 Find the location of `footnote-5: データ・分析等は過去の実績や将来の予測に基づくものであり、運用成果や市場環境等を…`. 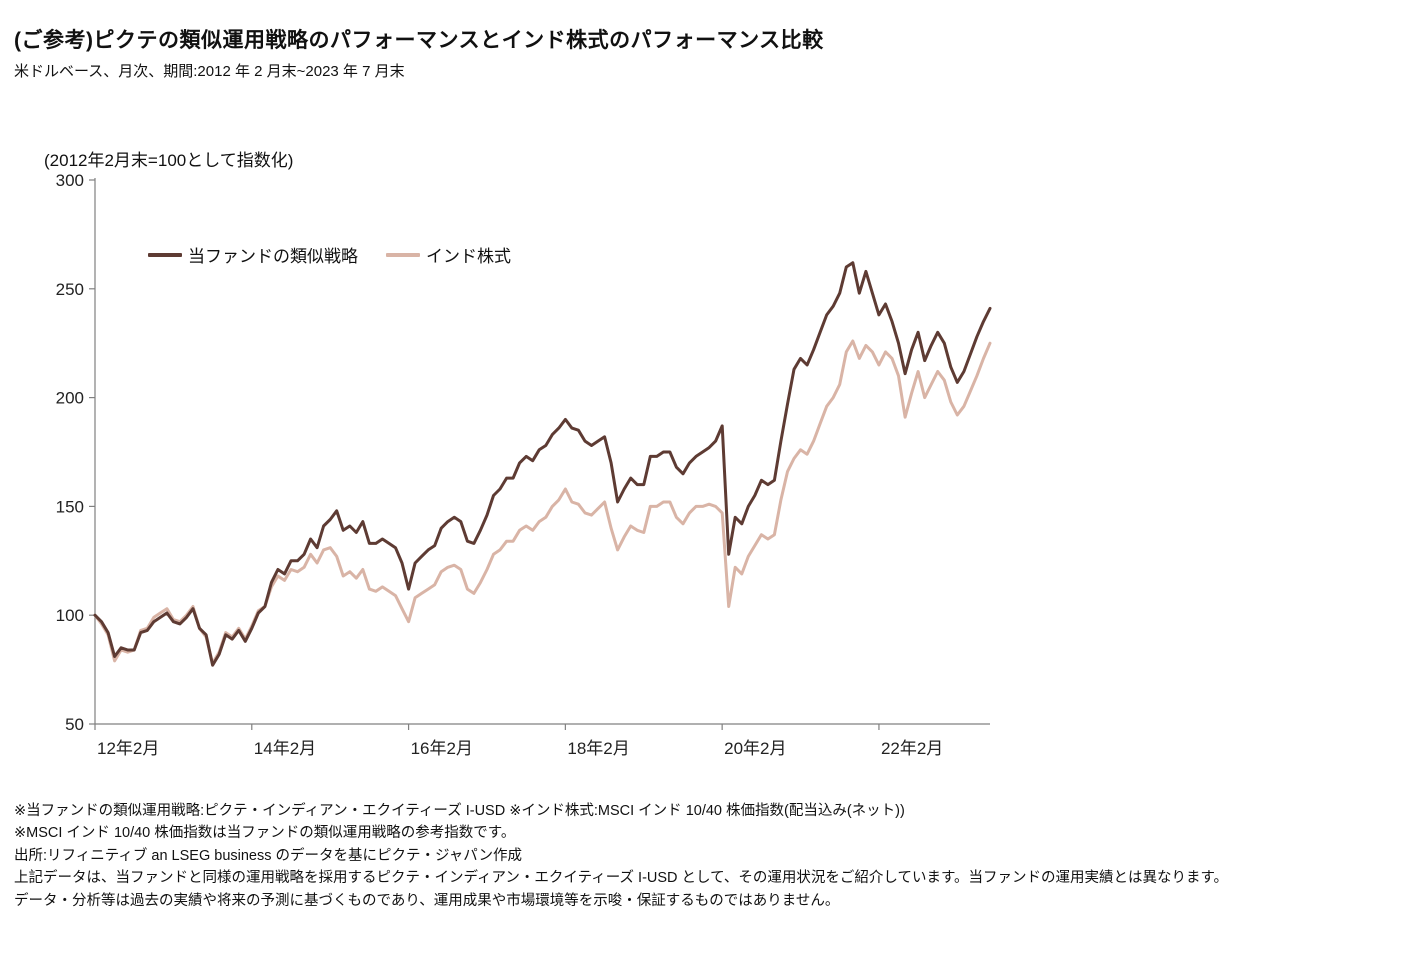

footnote-5: データ・分析等は過去の実績や将来の予測に基づくものであり、運用成果や市場環境等を… is located at coordinates (427, 900).